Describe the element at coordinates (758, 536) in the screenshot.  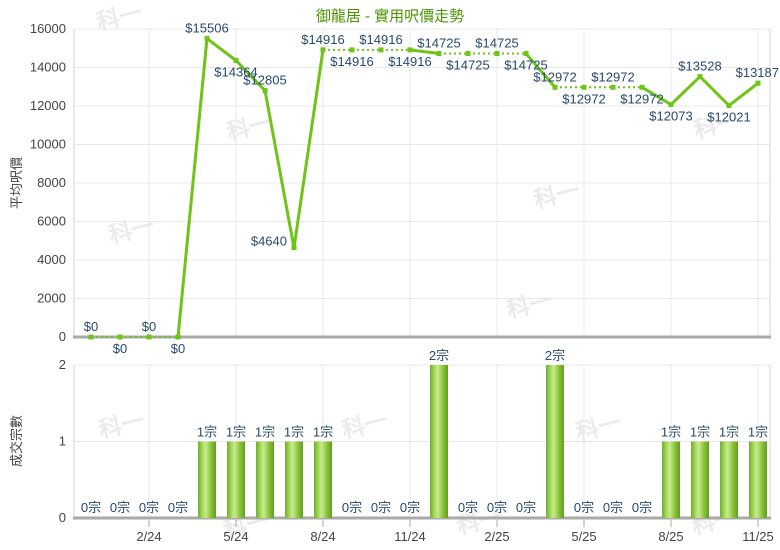
I see `svg-text: 11/25` at that location.